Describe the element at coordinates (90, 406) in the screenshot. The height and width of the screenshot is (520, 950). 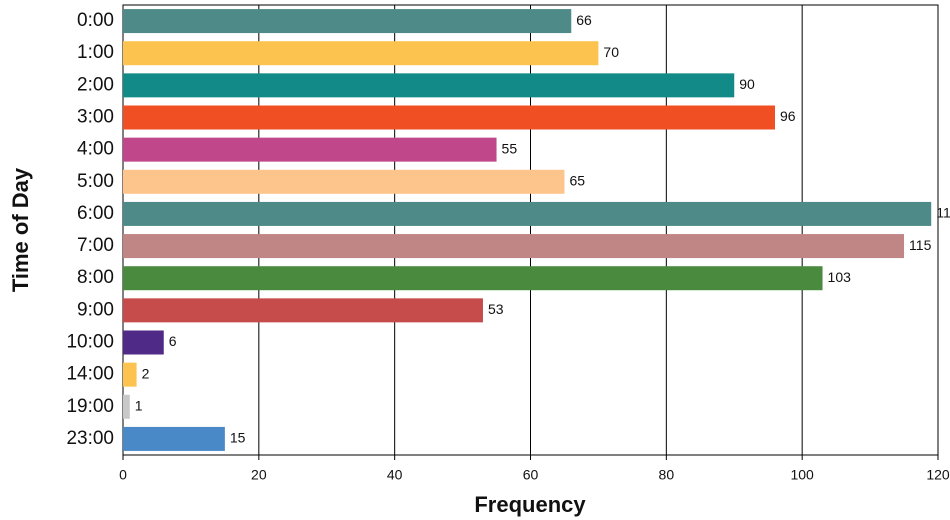
I see `y-tick-label: 19:00` at that location.